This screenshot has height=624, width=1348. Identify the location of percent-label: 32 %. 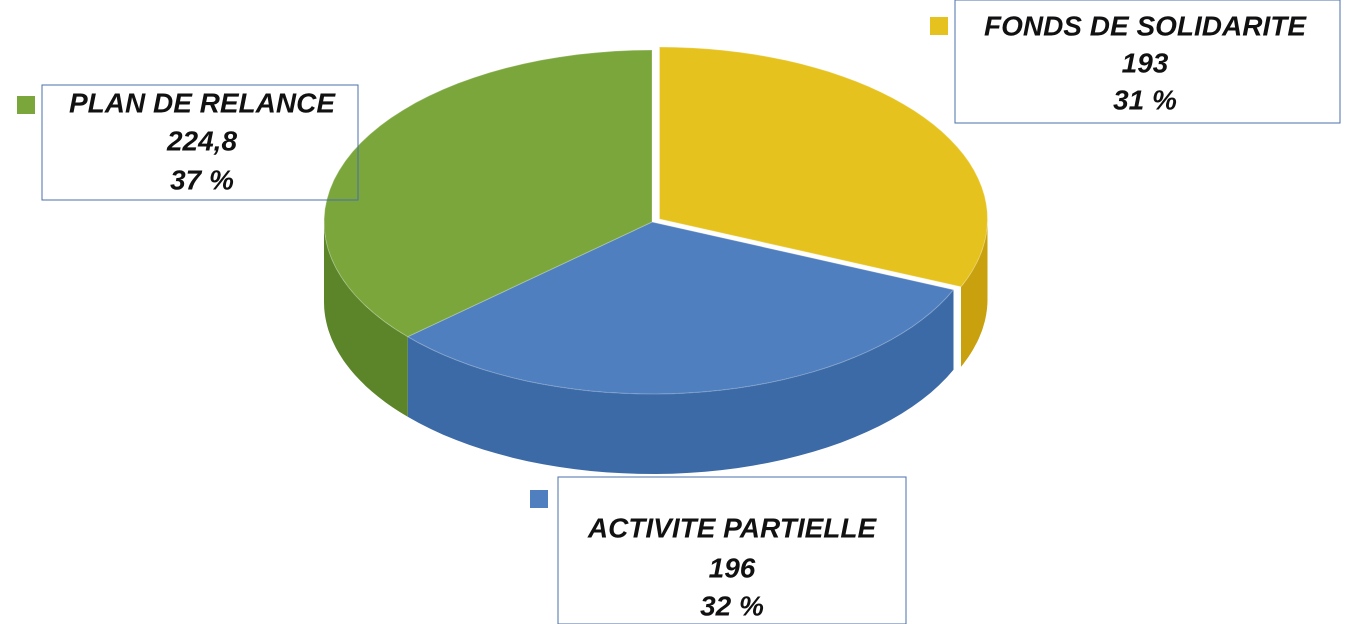
(732, 605).